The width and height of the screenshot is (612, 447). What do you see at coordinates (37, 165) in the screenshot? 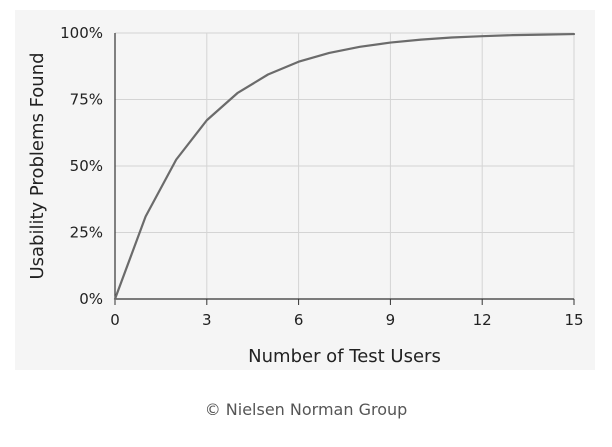
I see `y-axis-title: Usability Problems Found` at bounding box center [37, 165].